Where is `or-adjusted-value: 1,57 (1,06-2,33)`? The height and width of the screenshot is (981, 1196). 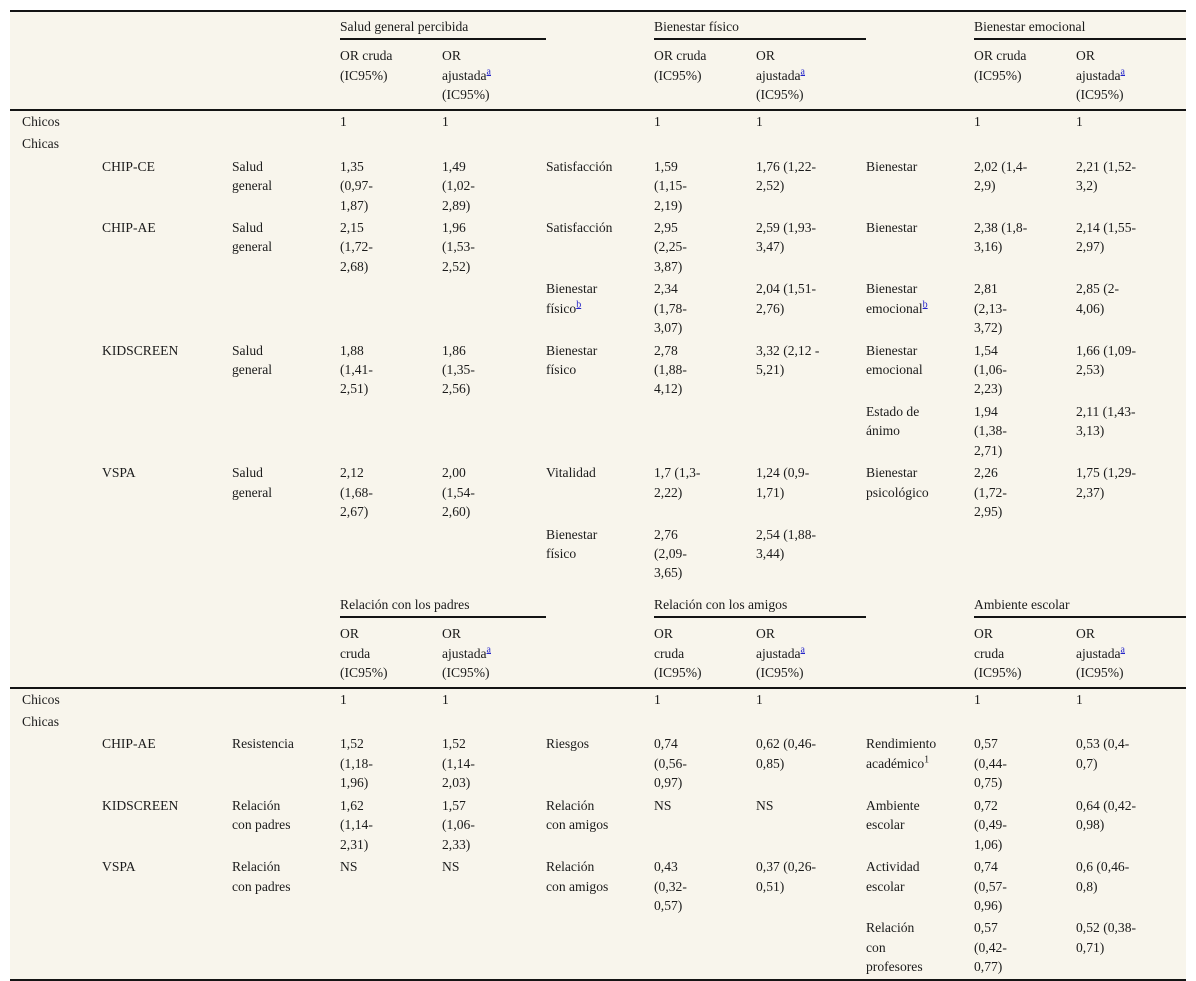
or-adjusted-value: 1,57 (1,06-2,33) is located at coordinates (458, 824).